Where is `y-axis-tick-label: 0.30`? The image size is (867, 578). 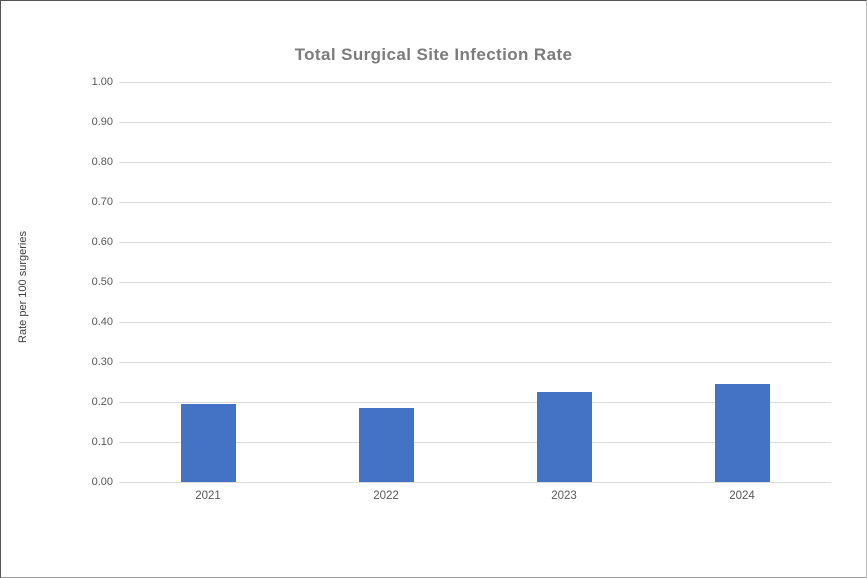 y-axis-tick-label: 0.30 is located at coordinates (102, 362).